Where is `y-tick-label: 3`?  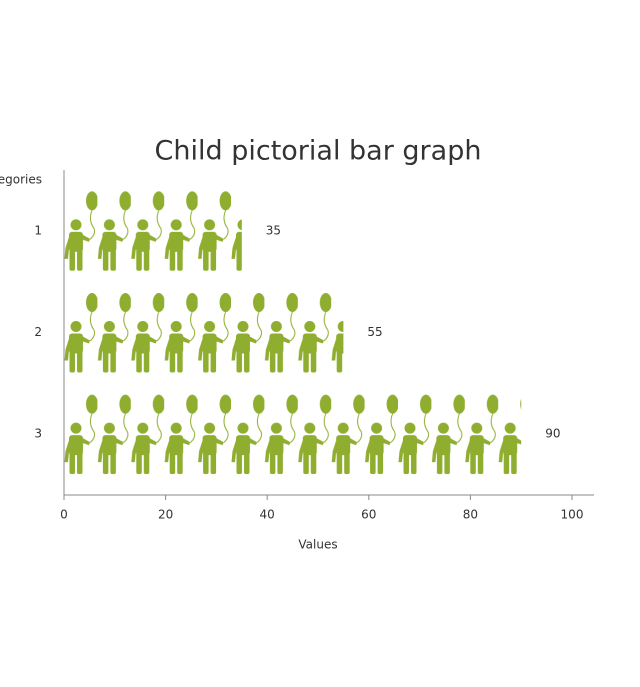
y-tick-label: 3 is located at coordinates (38, 434).